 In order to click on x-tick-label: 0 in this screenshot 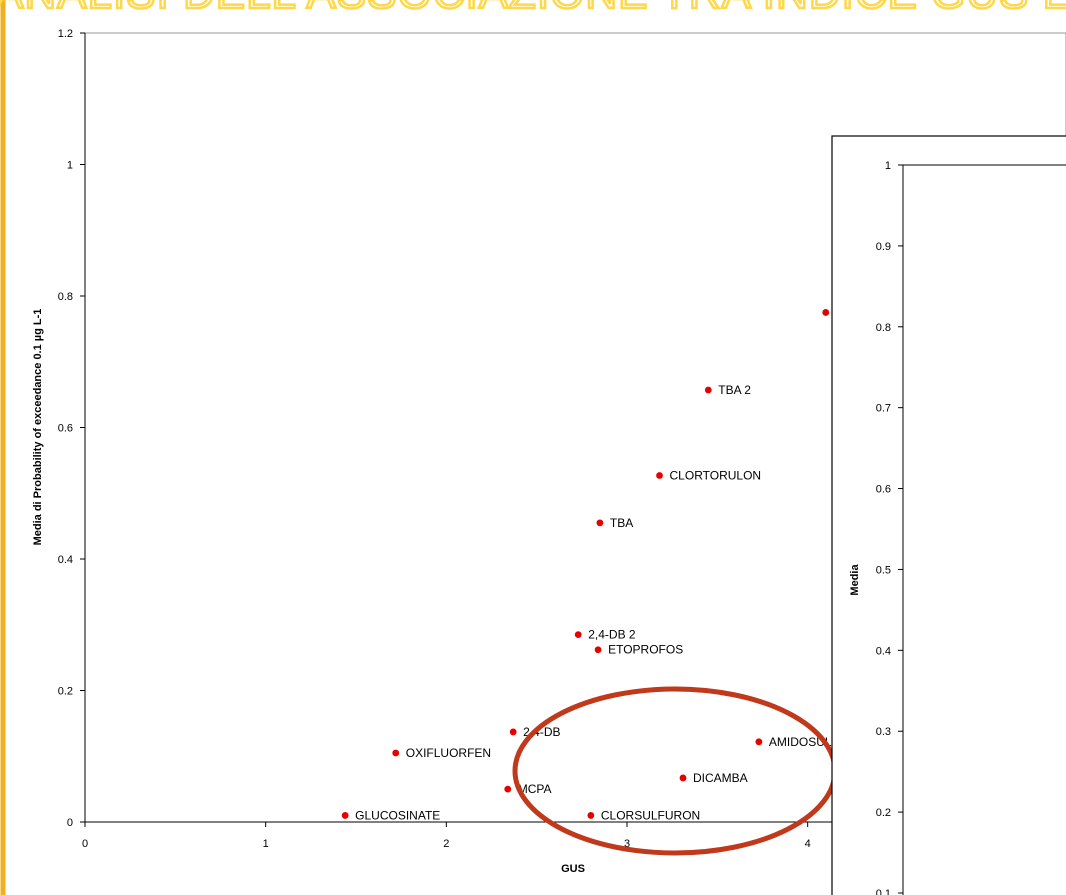, I will do `click(85, 844)`.